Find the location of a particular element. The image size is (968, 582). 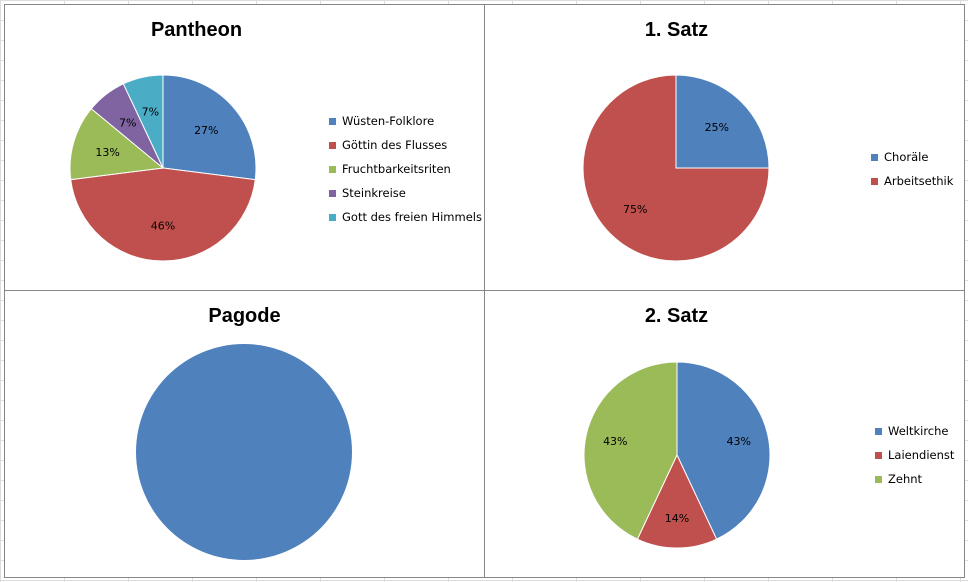

legend-item: Gott des freien Himmels is located at coordinates (405, 217).